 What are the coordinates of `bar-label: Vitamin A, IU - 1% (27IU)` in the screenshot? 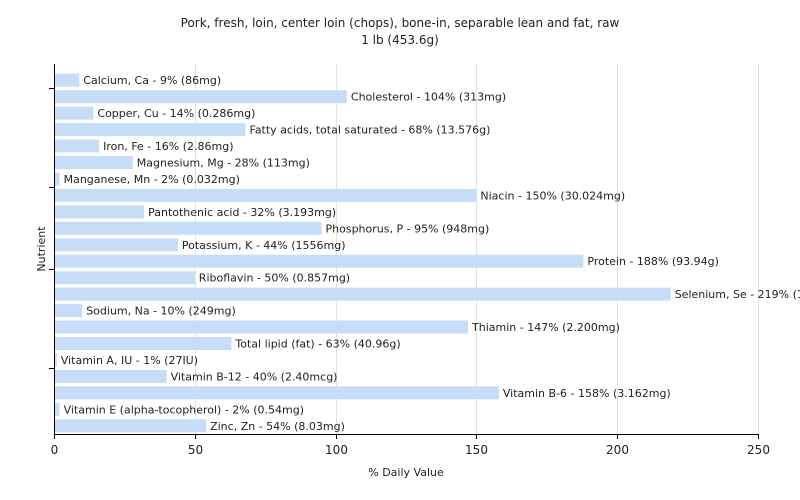 It's located at (129, 360).